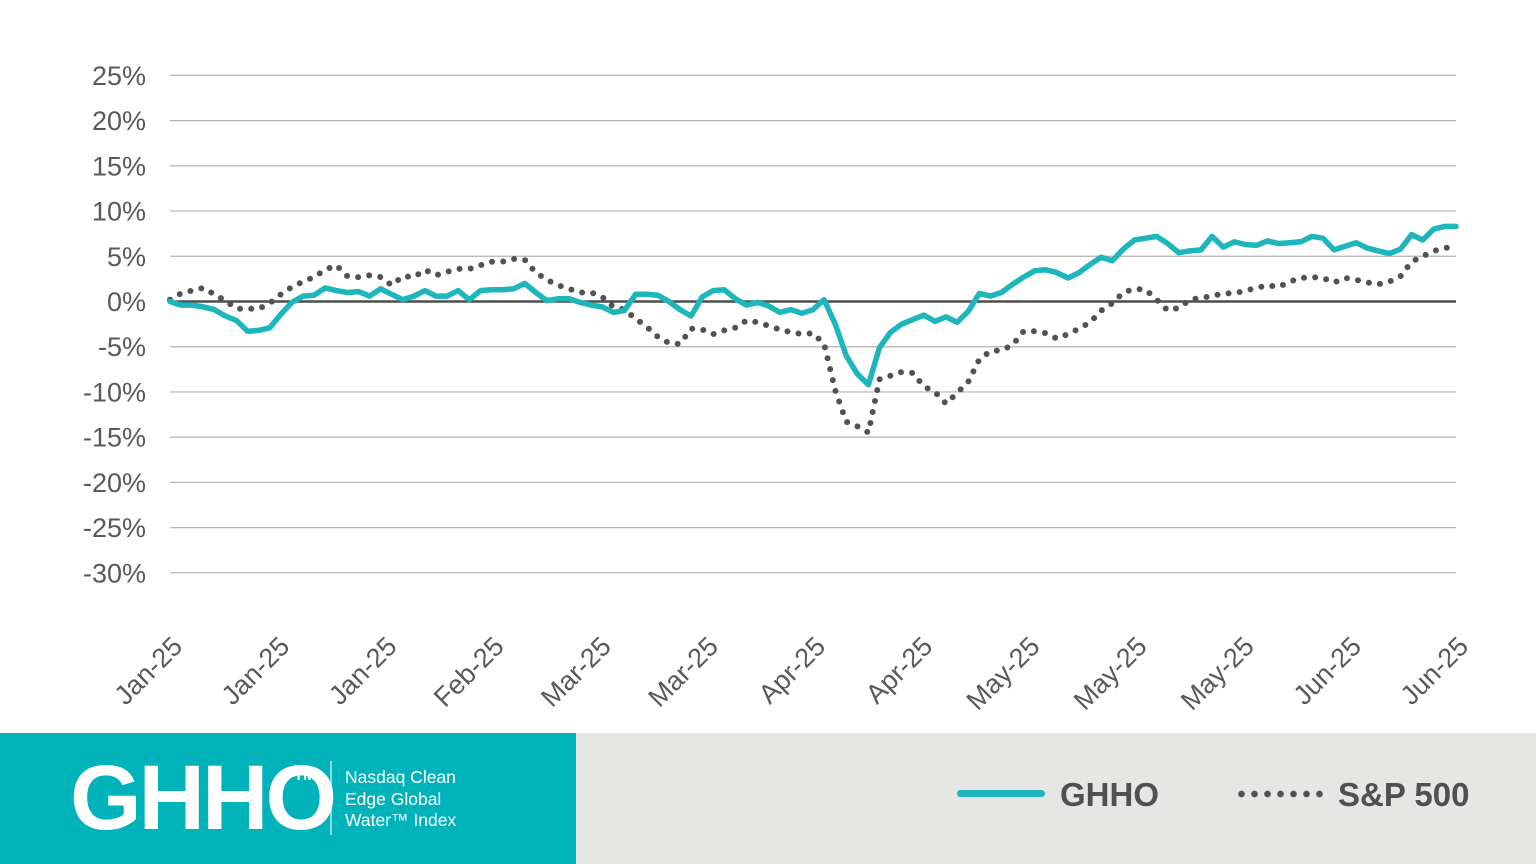  I want to click on tagline-line-2: Edge Global, so click(393, 798).